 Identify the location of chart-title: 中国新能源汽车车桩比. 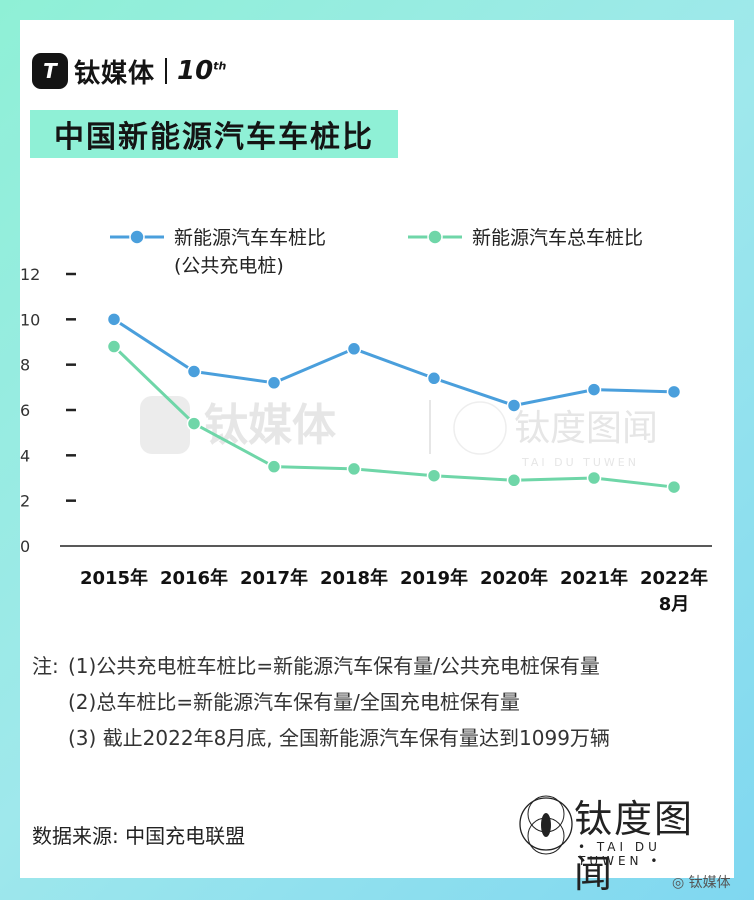
(214, 134).